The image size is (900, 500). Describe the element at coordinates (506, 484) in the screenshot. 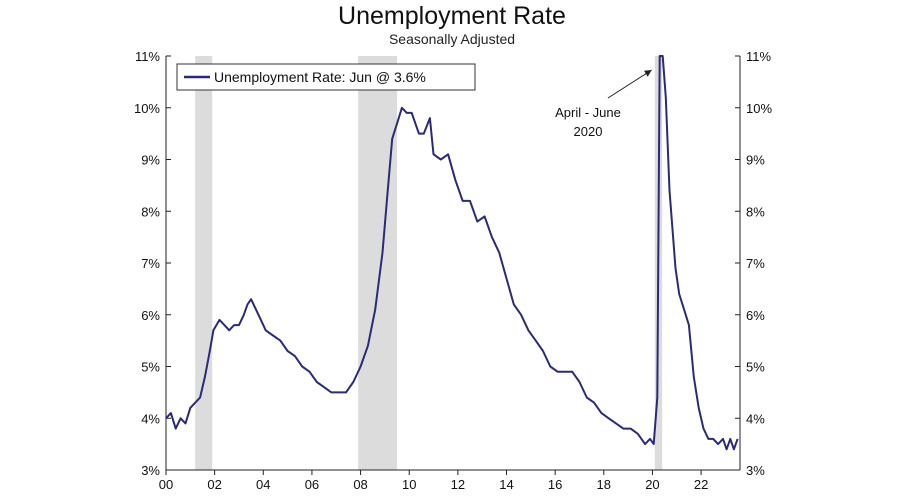

I see `x-tick-label: 14` at that location.